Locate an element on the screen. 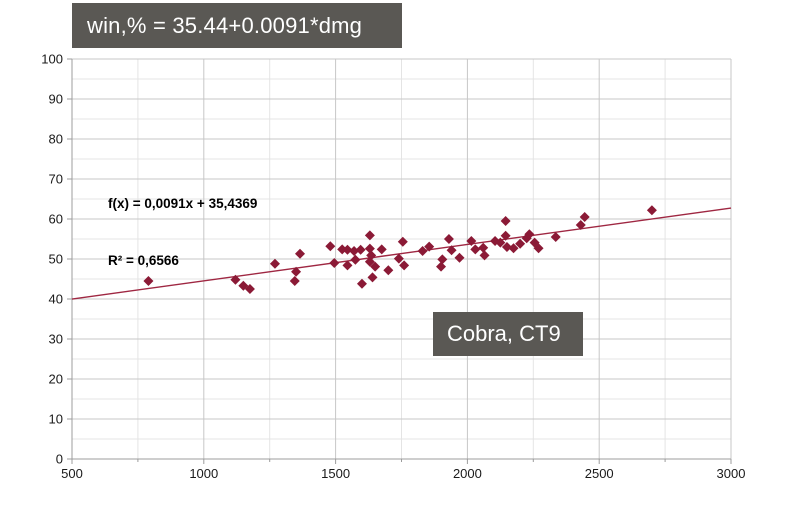 This screenshot has height=505, width=790. x-tick-label: 1500 is located at coordinates (335, 473).